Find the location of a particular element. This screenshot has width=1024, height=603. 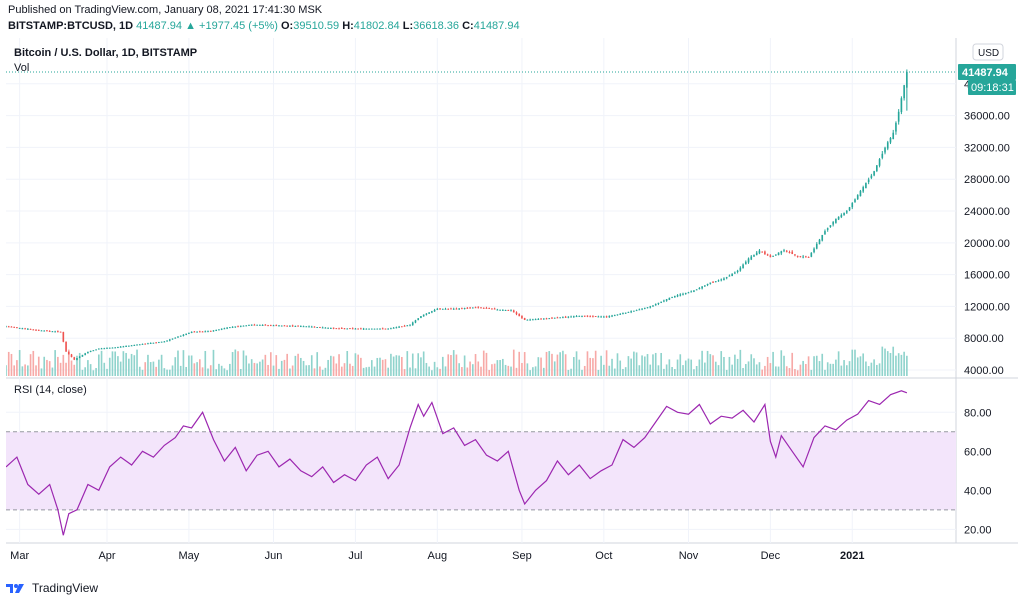

x-tick-label: Nov is located at coordinates (689, 556).